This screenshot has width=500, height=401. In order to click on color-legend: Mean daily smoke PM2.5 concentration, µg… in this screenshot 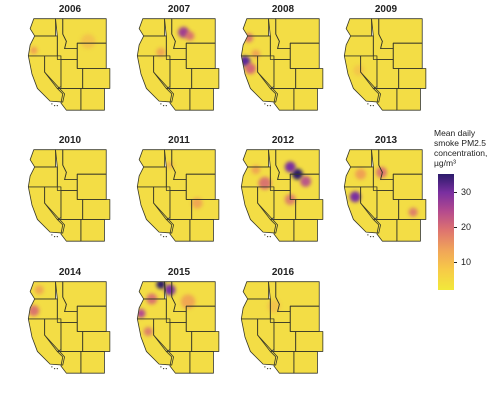, I will do `click(467, 213)`.